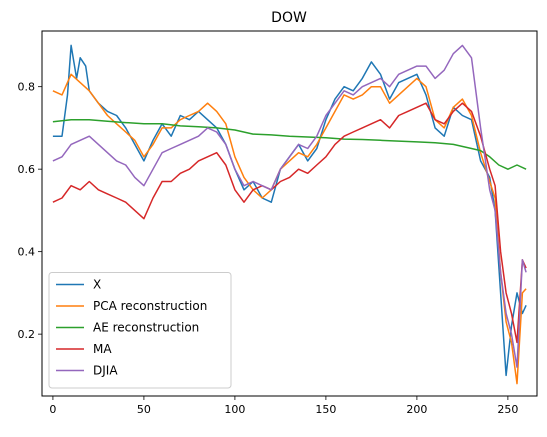 Image resolution: width=547 pixels, height=437 pixels. Describe the element at coordinates (289, 18) in the screenshot. I see `chart-title: DOW` at that location.